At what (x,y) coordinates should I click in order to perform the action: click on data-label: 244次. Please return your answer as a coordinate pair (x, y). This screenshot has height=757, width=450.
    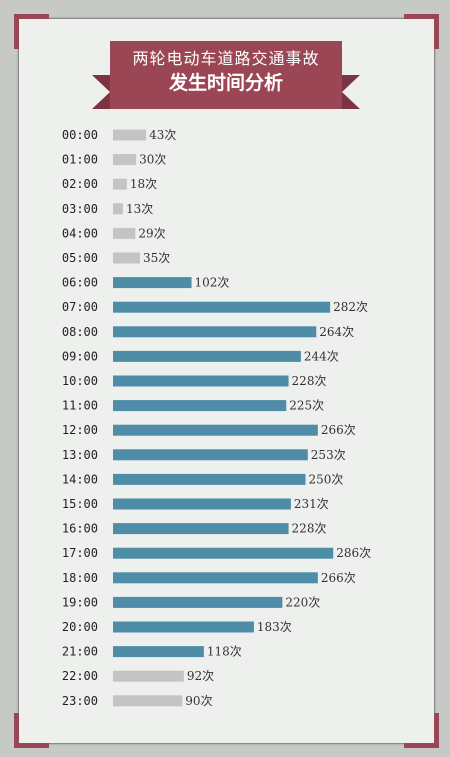
    Looking at the image, I should click on (321, 356).